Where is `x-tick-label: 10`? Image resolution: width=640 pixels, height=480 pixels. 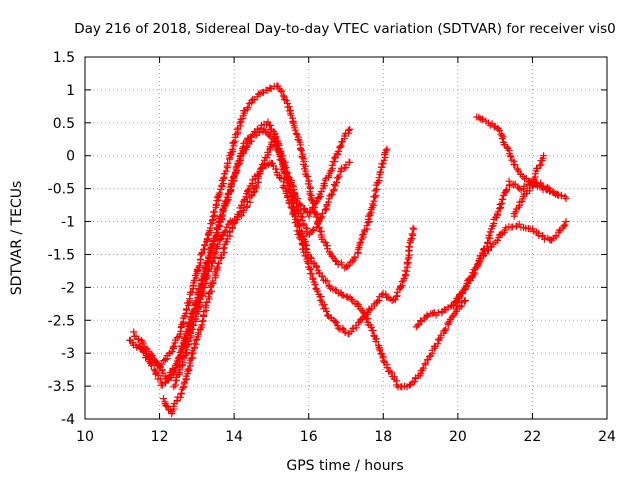 x-tick-label: 10 is located at coordinates (85, 437).